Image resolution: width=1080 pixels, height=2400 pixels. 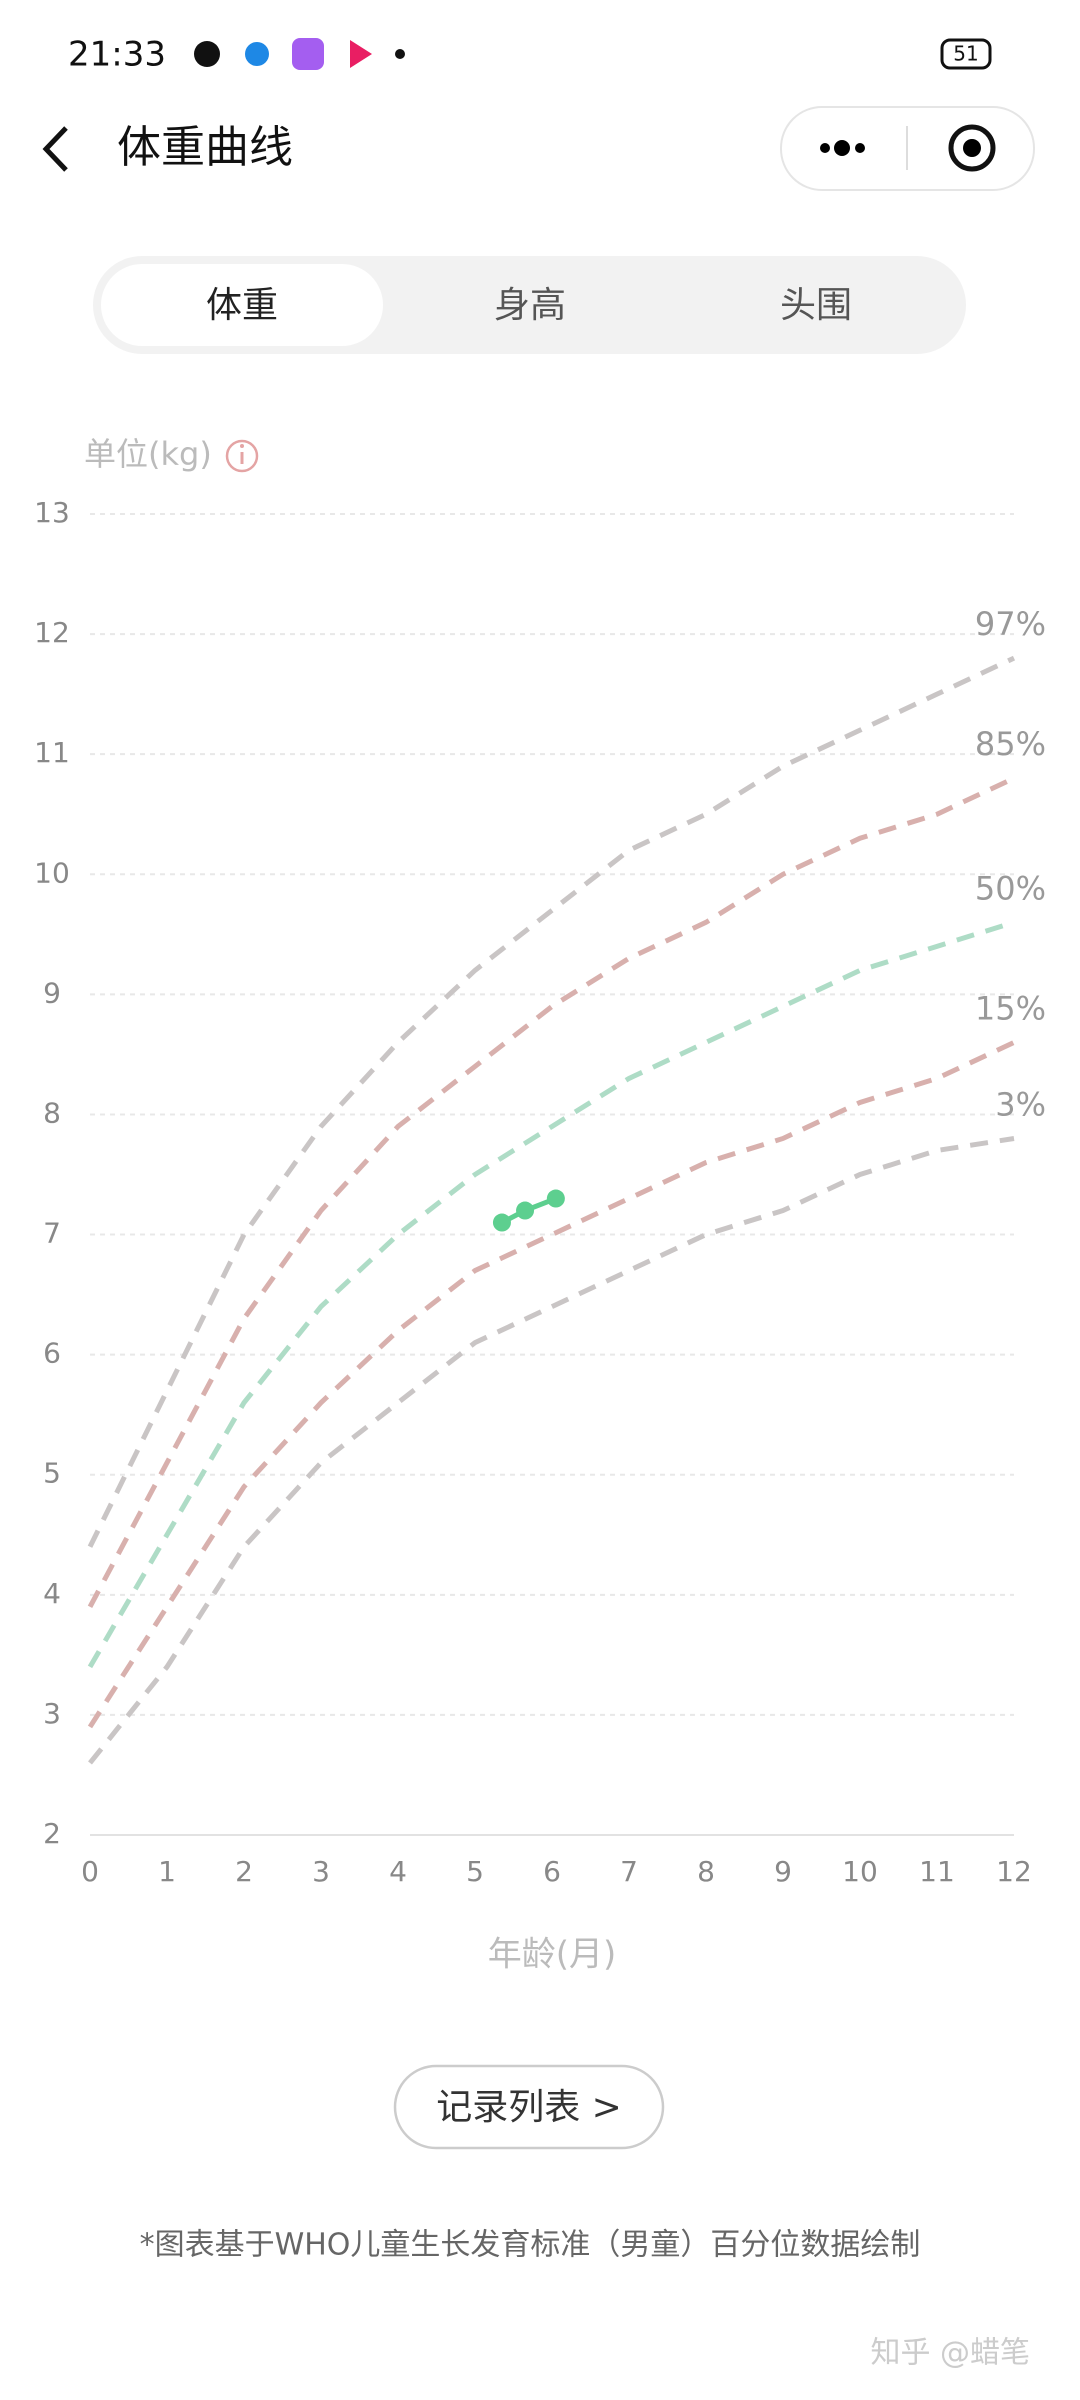 I want to click on status-icons, so click(x=593, y=54).